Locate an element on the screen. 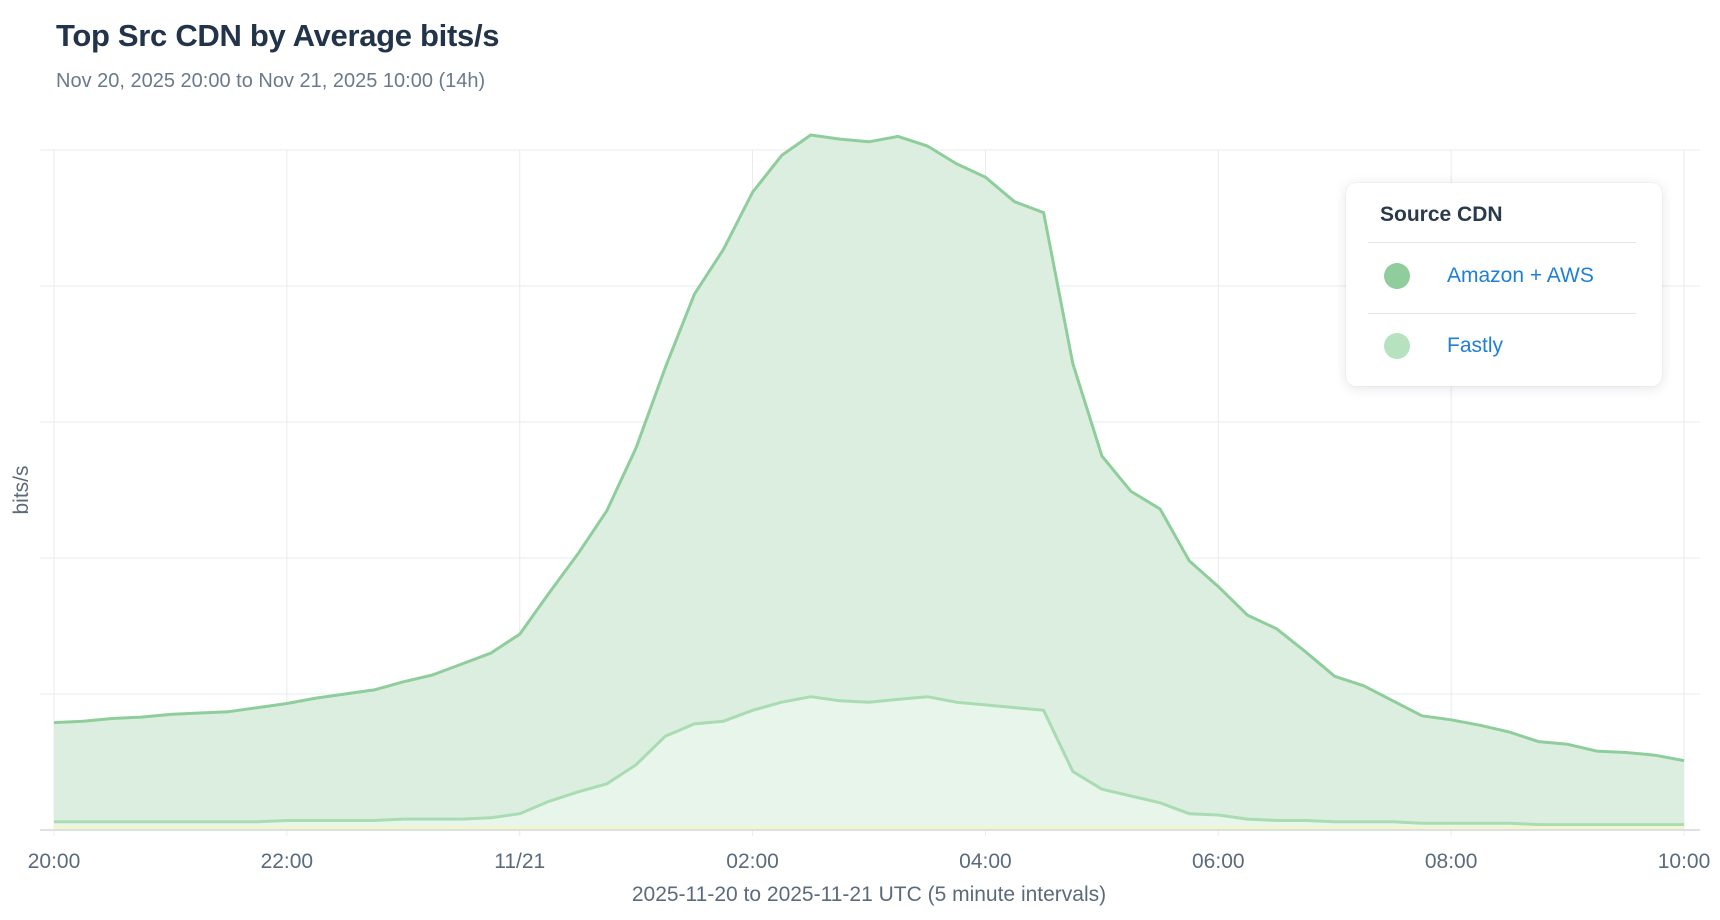  x-tick-label: 20:00 is located at coordinates (54, 861).